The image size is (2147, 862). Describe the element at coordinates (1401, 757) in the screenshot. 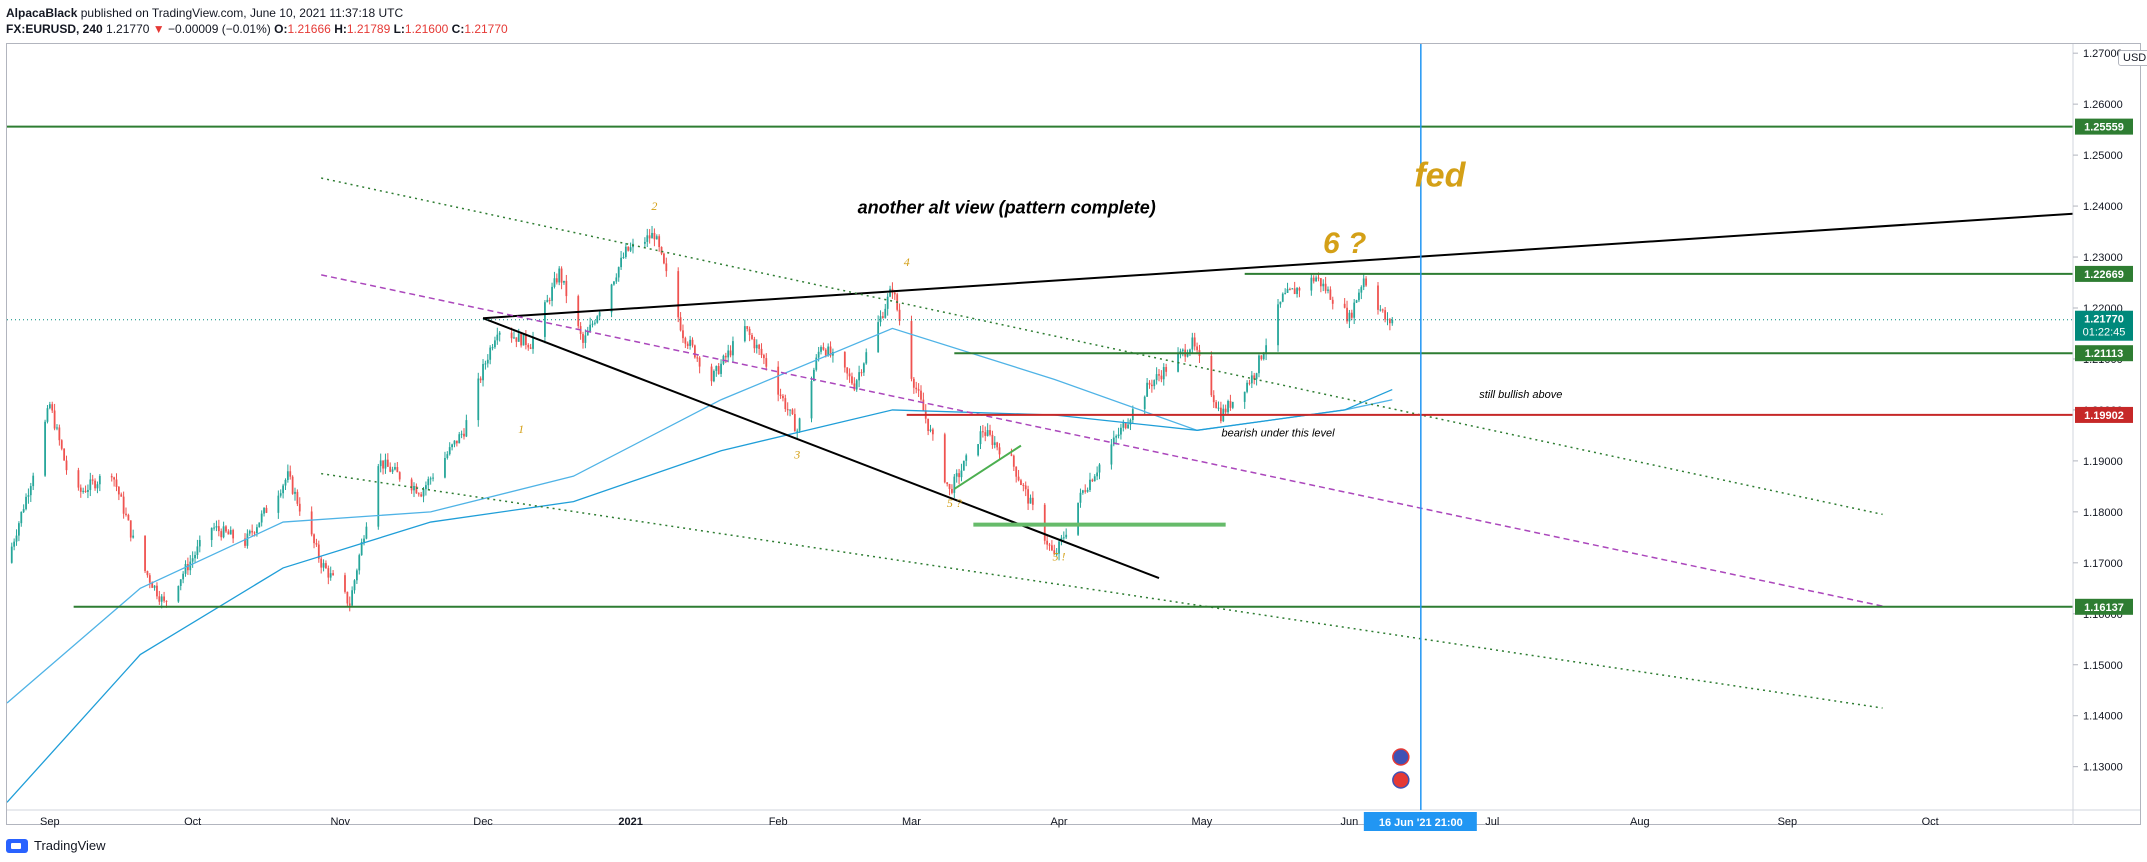

I see `economic-event-icon` at that location.